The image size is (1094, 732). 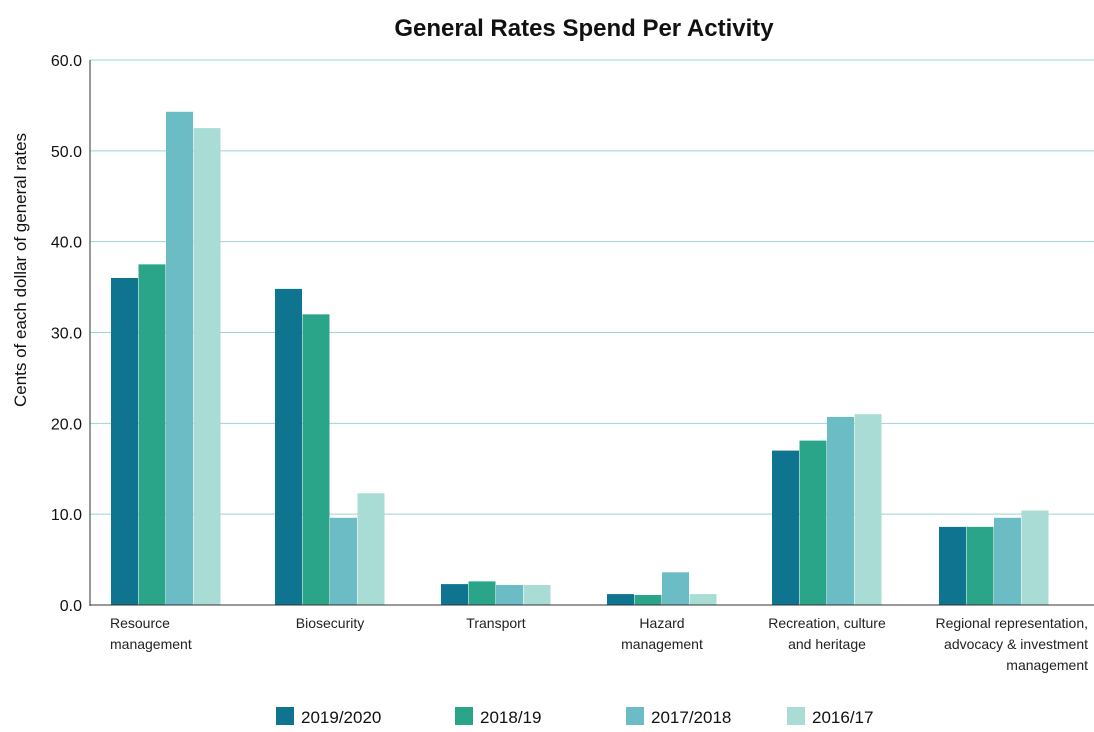 What do you see at coordinates (827, 644) in the screenshot?
I see `x-tick-label: and heritage` at bounding box center [827, 644].